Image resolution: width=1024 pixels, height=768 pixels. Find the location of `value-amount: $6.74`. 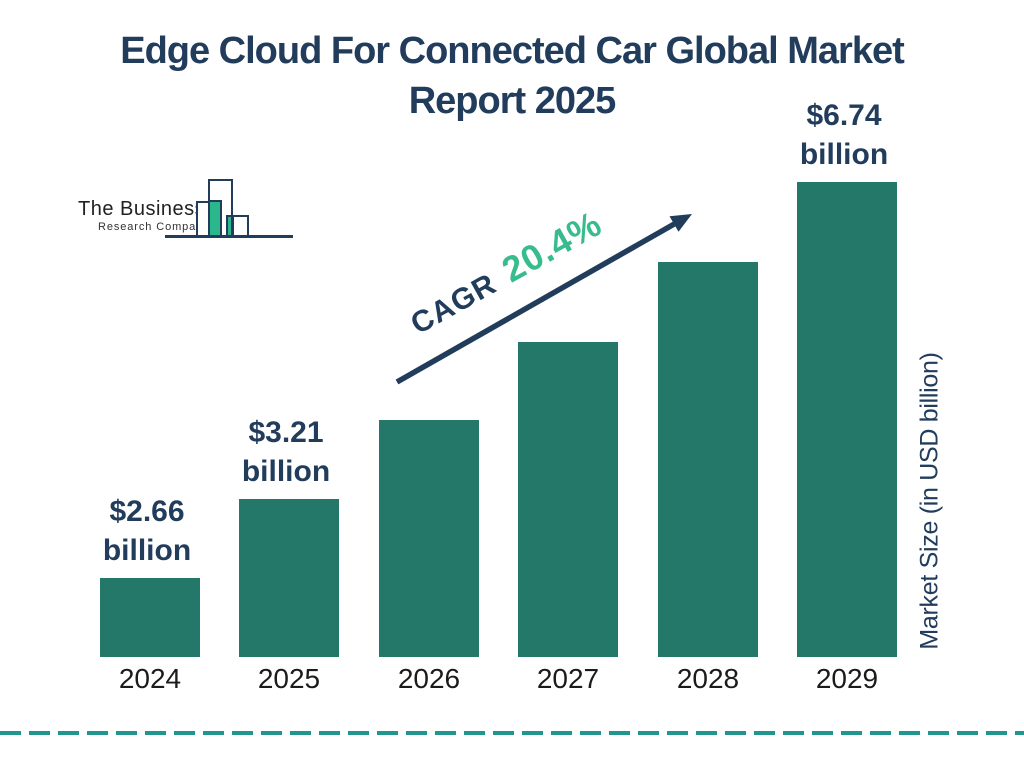

value-amount: $6.74 is located at coordinates (844, 115).